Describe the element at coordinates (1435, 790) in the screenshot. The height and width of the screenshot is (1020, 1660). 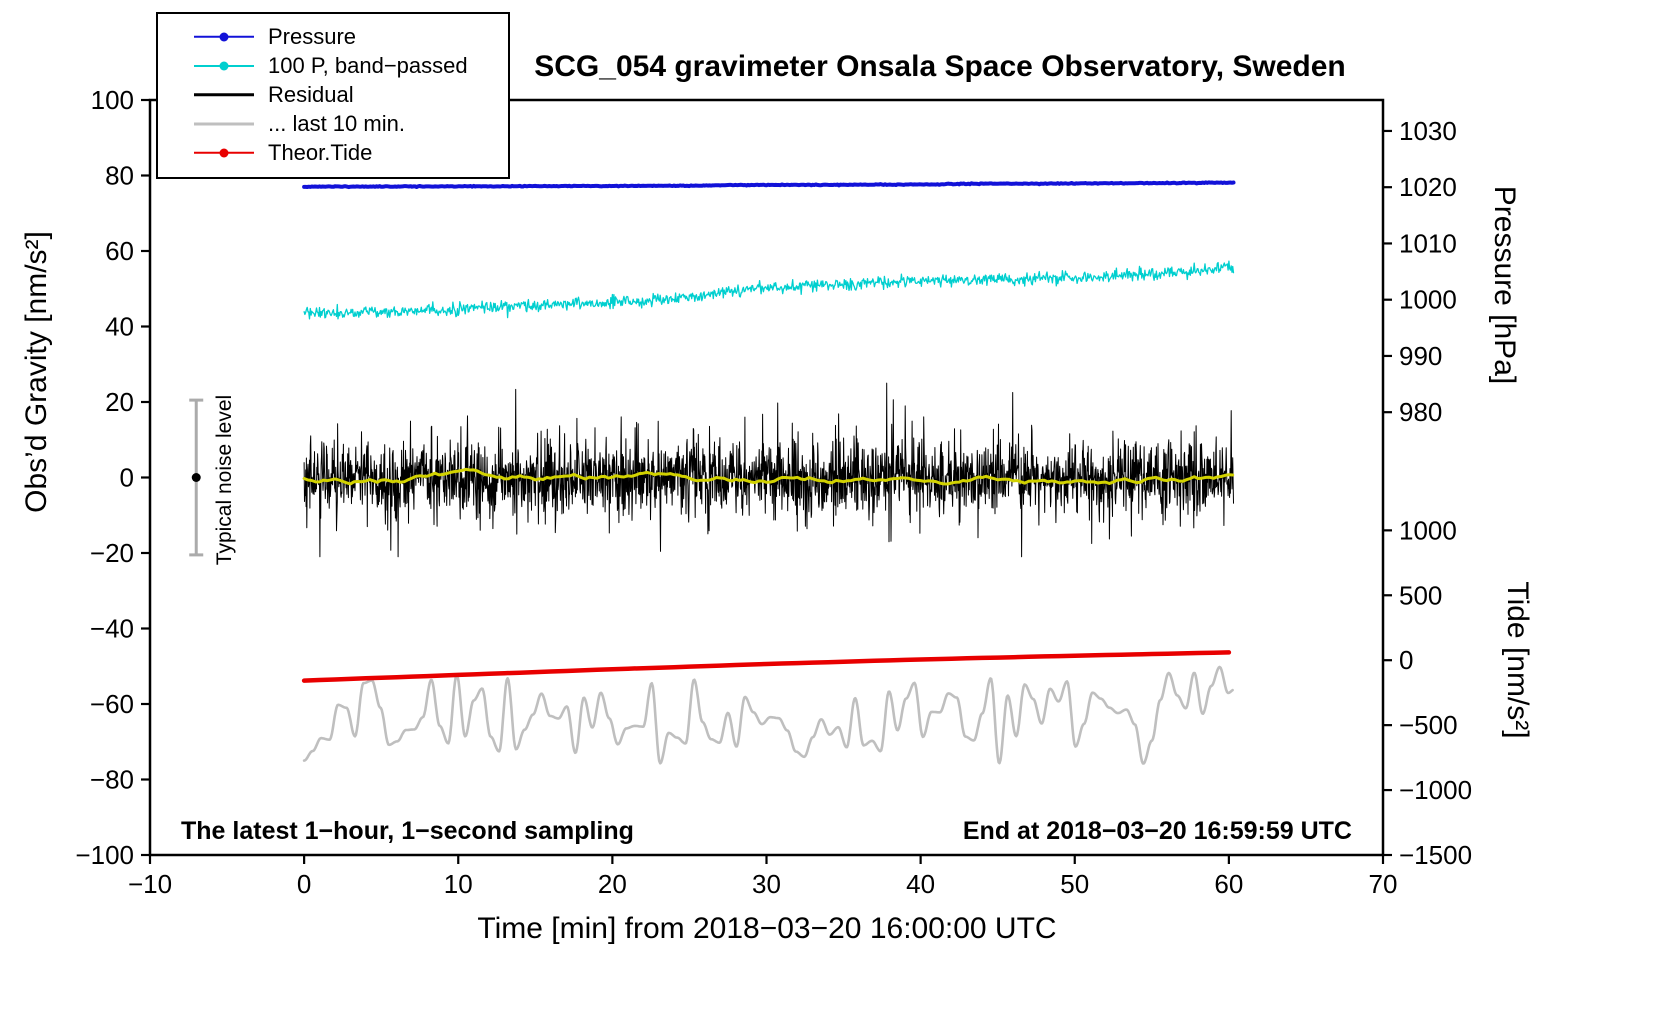
I see `tide-tick-label: −1000` at that location.